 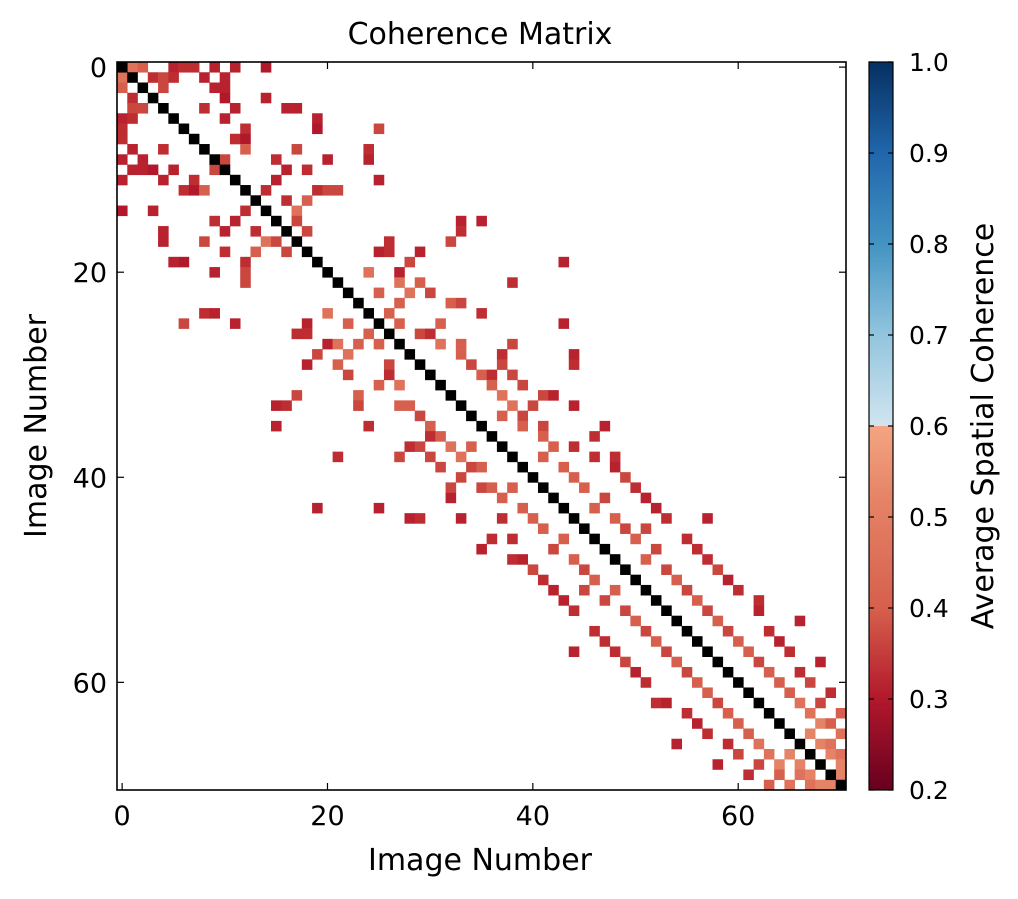 I want to click on y-tick-label: 0, so click(x=98, y=68).